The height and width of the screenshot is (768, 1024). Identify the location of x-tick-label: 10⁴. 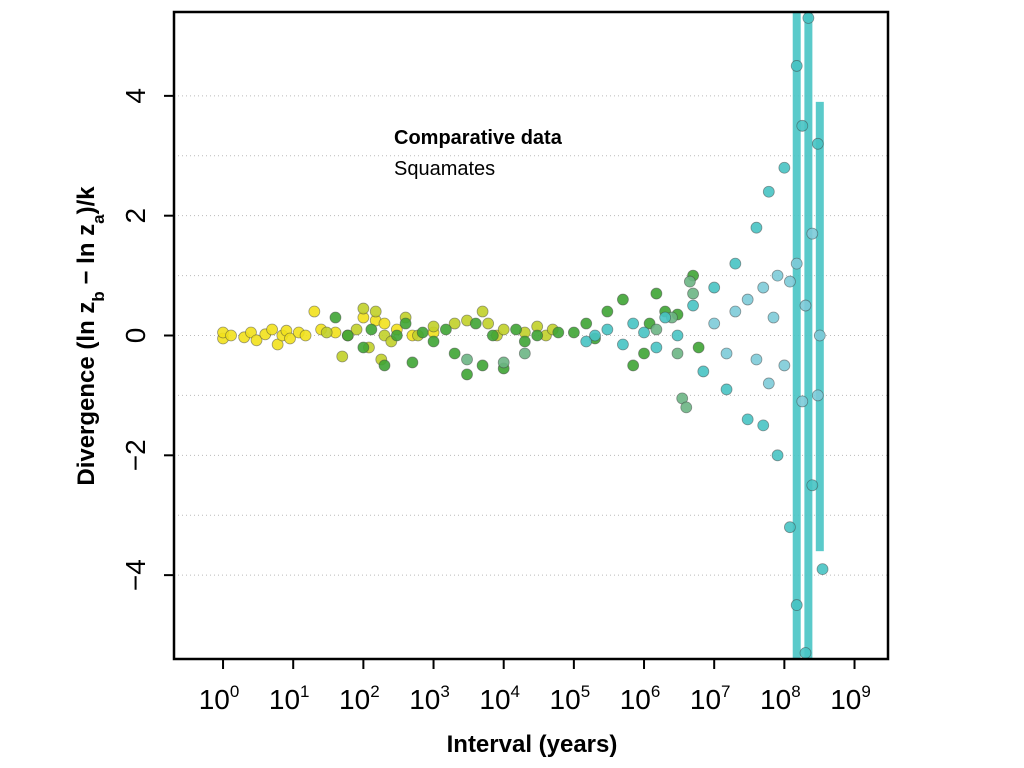
(499, 698).